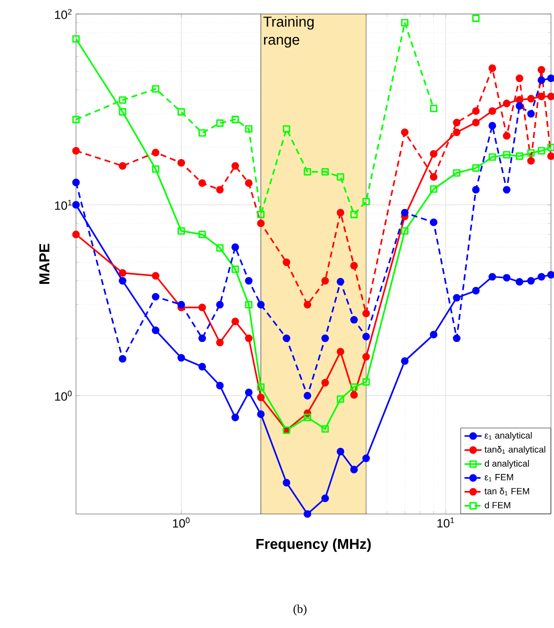  I want to click on y-tick-label: 10$^{0}$, so click(63, 395).